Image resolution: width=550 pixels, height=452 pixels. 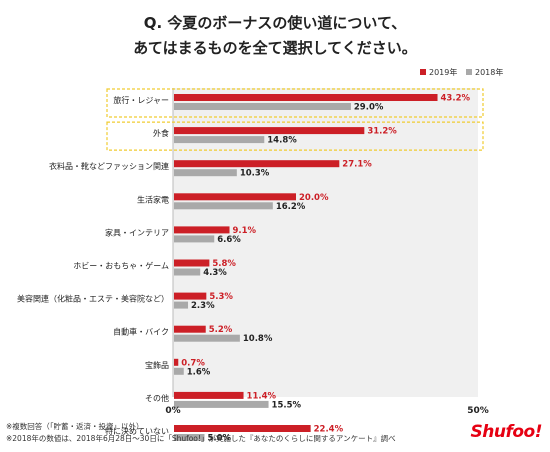 What do you see at coordinates (93, 299) in the screenshot?
I see `category-label-6: 美容関連（化粧品・エステ・美容院など）` at bounding box center [93, 299].